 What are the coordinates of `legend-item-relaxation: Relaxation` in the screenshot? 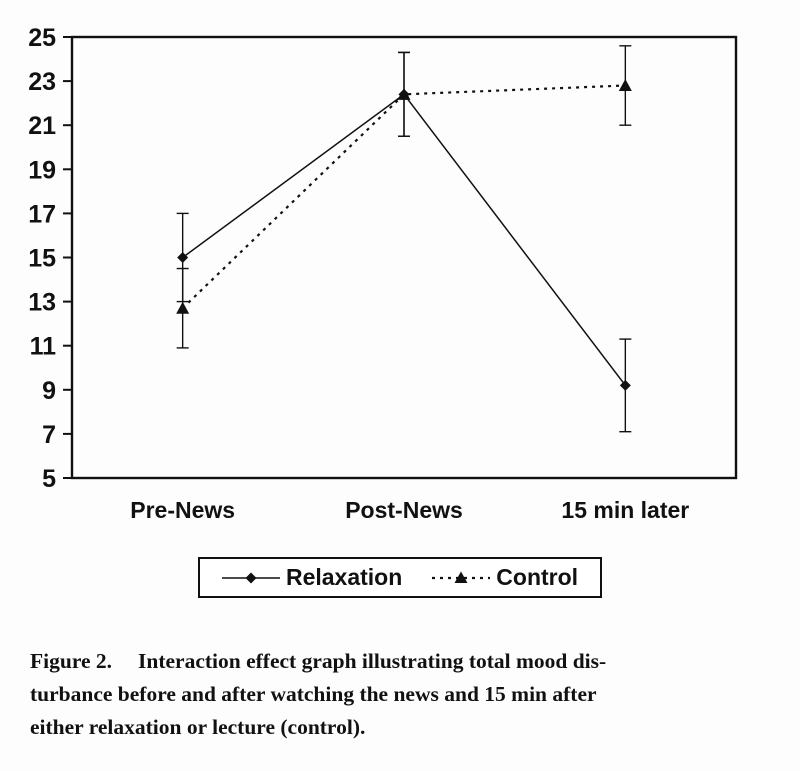 It's located at (312, 577).